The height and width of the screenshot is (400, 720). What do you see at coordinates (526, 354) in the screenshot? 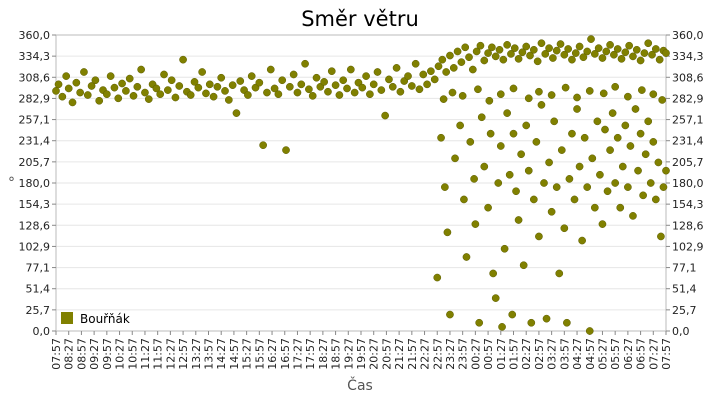
I see `x-tick-label: 02:27` at bounding box center [526, 354].